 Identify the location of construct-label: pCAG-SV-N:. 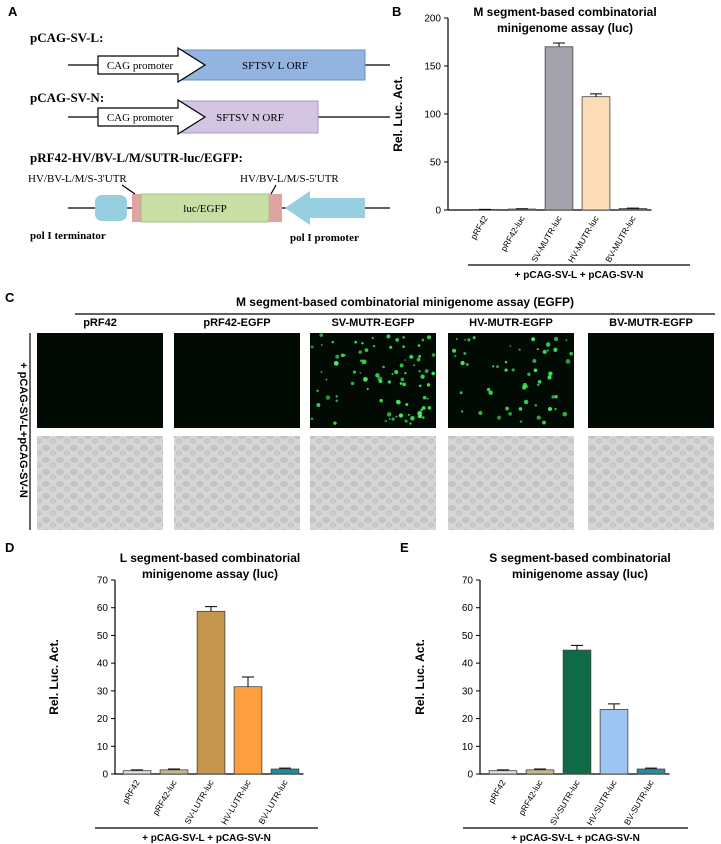
(67, 97).